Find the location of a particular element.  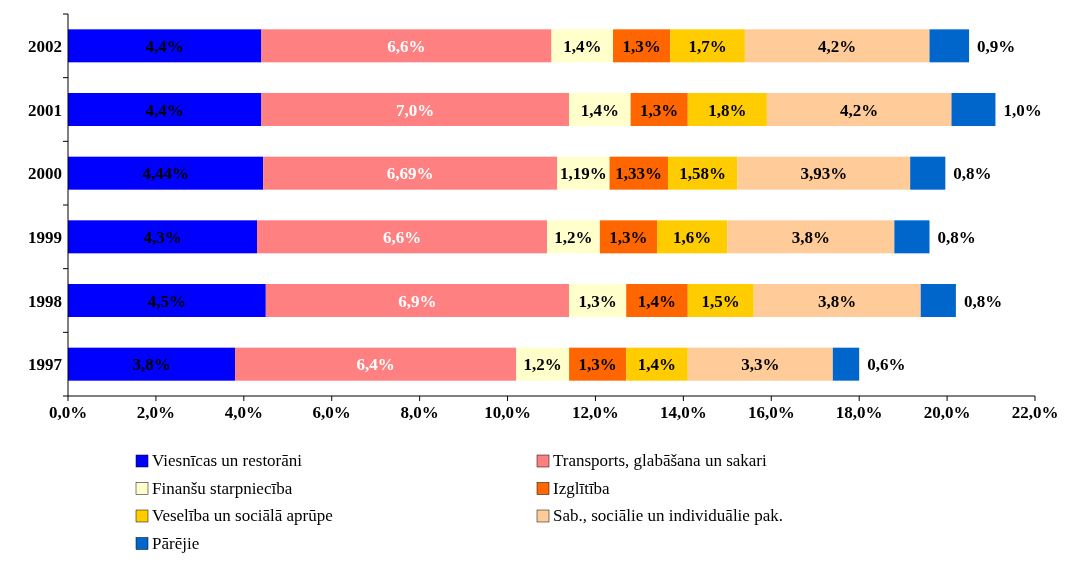

data-label: 6,9% is located at coordinates (417, 301).